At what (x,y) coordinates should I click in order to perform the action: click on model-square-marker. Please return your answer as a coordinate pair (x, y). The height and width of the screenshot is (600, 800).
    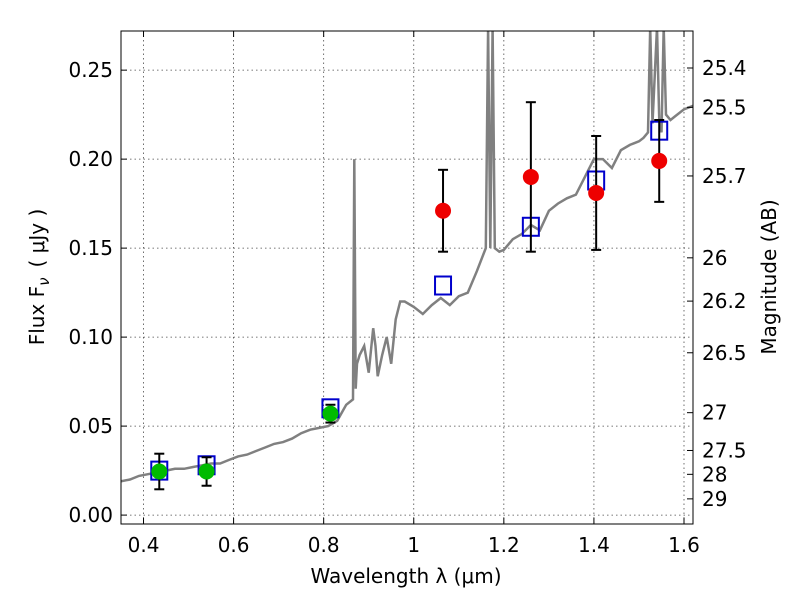
    Looking at the image, I should click on (443, 285).